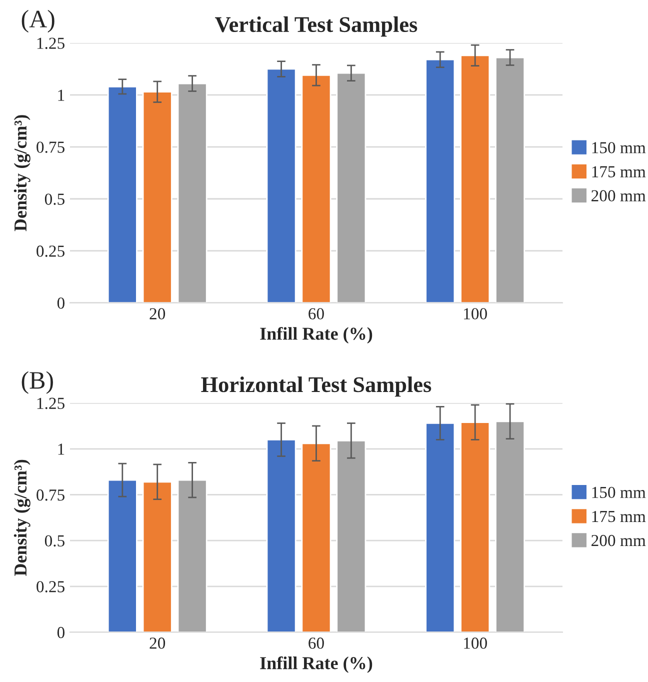  I want to click on chart-title: Vertical Test Samples, so click(316, 26).